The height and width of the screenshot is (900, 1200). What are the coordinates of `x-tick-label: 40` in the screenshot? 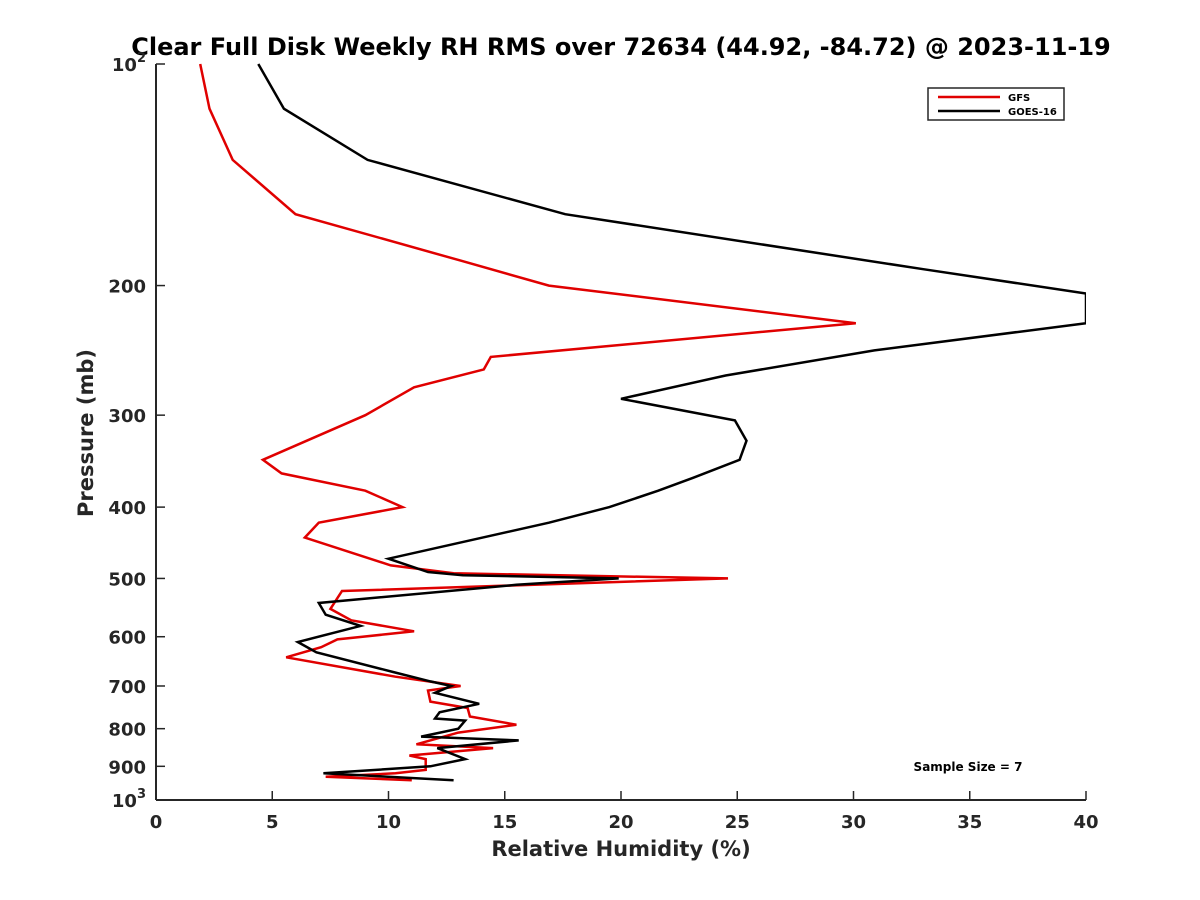 It's located at (1085, 822).